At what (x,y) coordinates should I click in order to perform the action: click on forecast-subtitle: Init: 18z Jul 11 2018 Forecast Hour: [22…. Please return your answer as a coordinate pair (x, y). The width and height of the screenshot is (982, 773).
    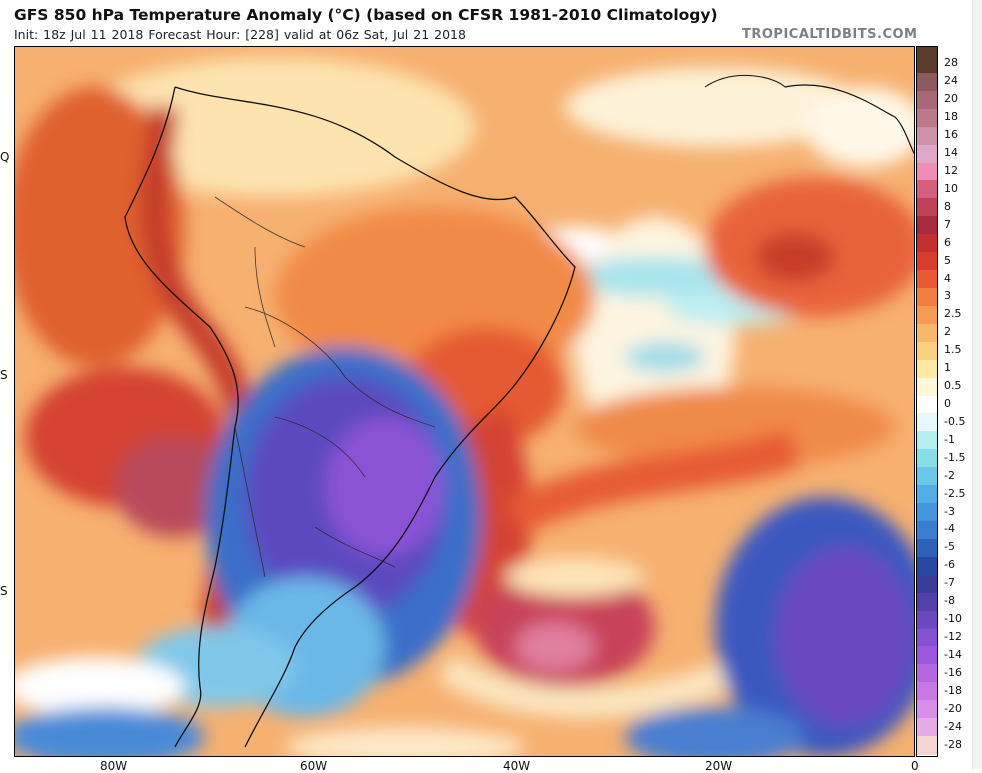
    Looking at the image, I should click on (240, 34).